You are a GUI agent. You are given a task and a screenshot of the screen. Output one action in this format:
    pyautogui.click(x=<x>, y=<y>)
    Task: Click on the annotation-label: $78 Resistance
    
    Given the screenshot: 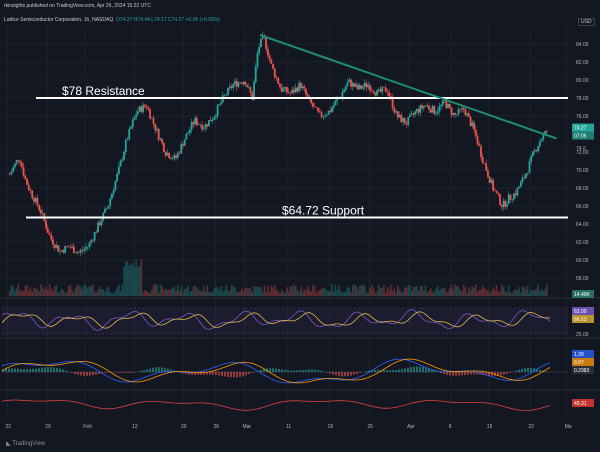 What is the action you would take?
    pyautogui.click(x=103, y=91)
    